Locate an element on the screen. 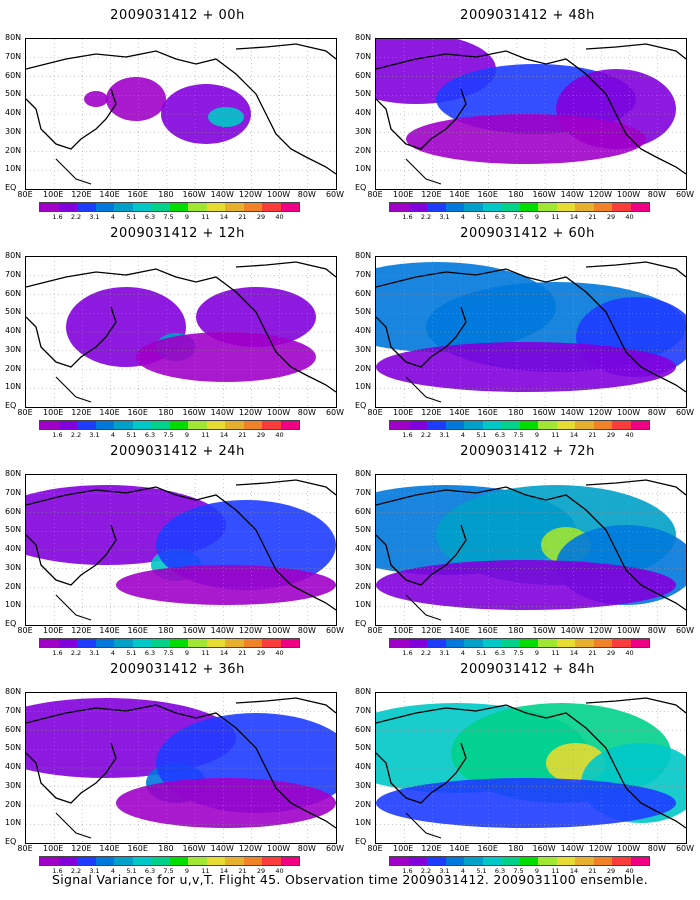  latitude-label: 20N is located at coordinates (13, 150).